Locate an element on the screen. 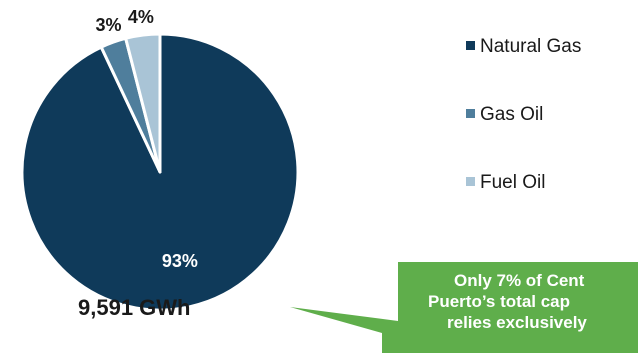 The image size is (638, 353). pie-slice-fuel-oil is located at coordinates (143, 103).